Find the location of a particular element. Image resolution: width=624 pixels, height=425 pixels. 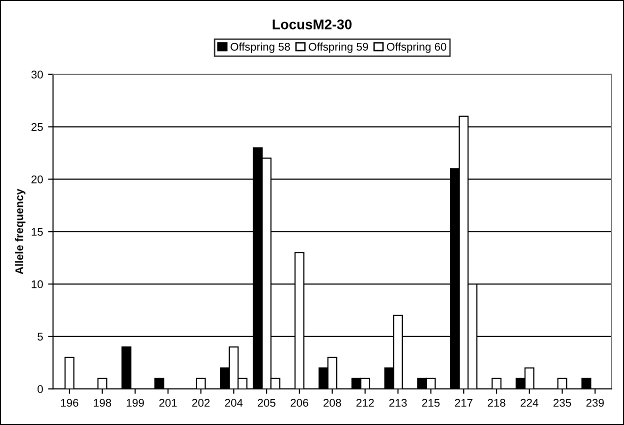

y-tick-label: 0 is located at coordinates (40, 389).